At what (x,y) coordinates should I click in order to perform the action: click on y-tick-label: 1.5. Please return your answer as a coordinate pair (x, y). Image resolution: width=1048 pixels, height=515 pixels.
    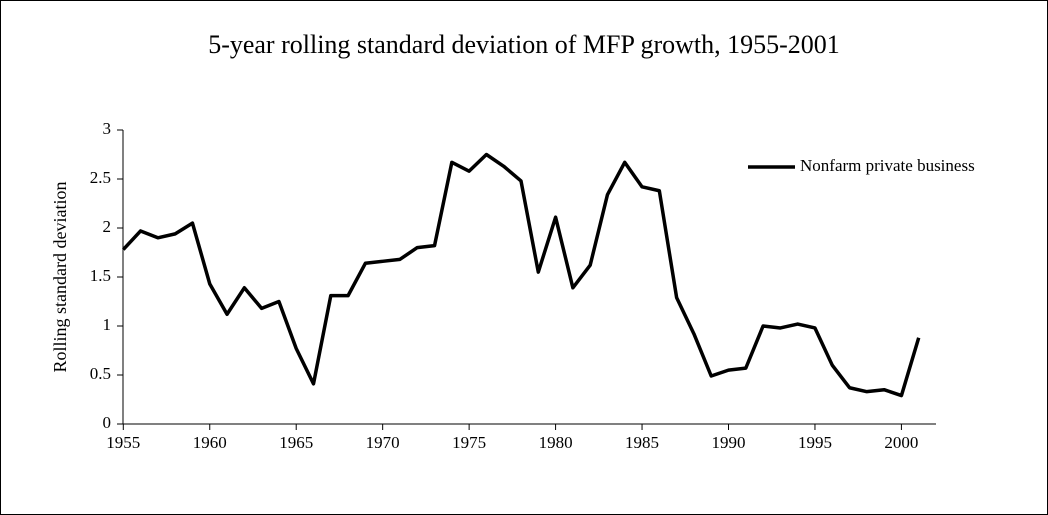
    Looking at the image, I should click on (100, 275).